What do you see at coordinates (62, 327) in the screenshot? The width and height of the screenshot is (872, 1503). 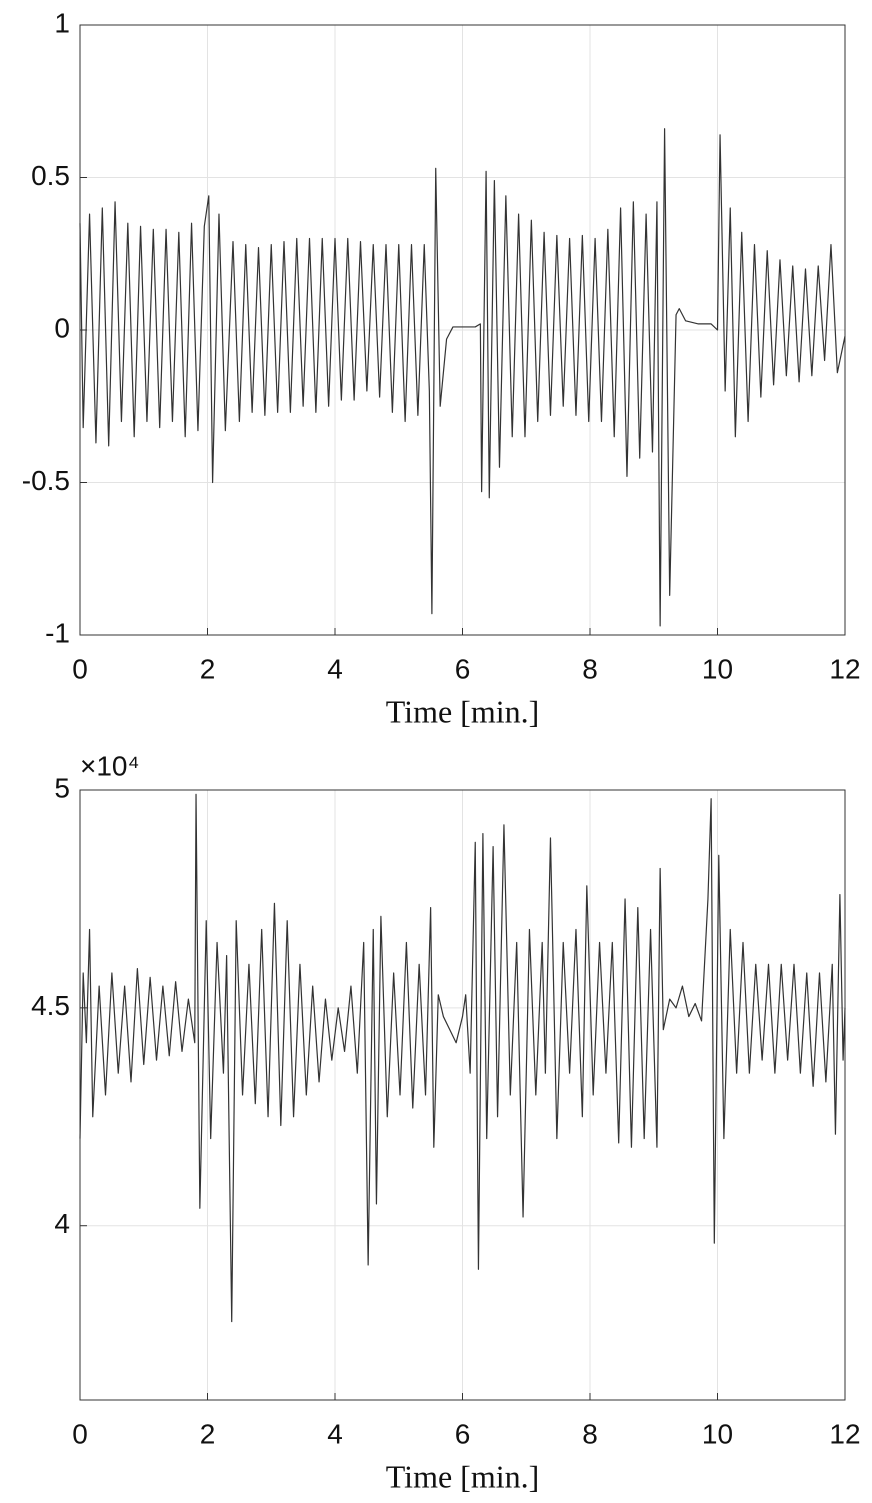 I see `y-tick-label: 0` at bounding box center [62, 327].